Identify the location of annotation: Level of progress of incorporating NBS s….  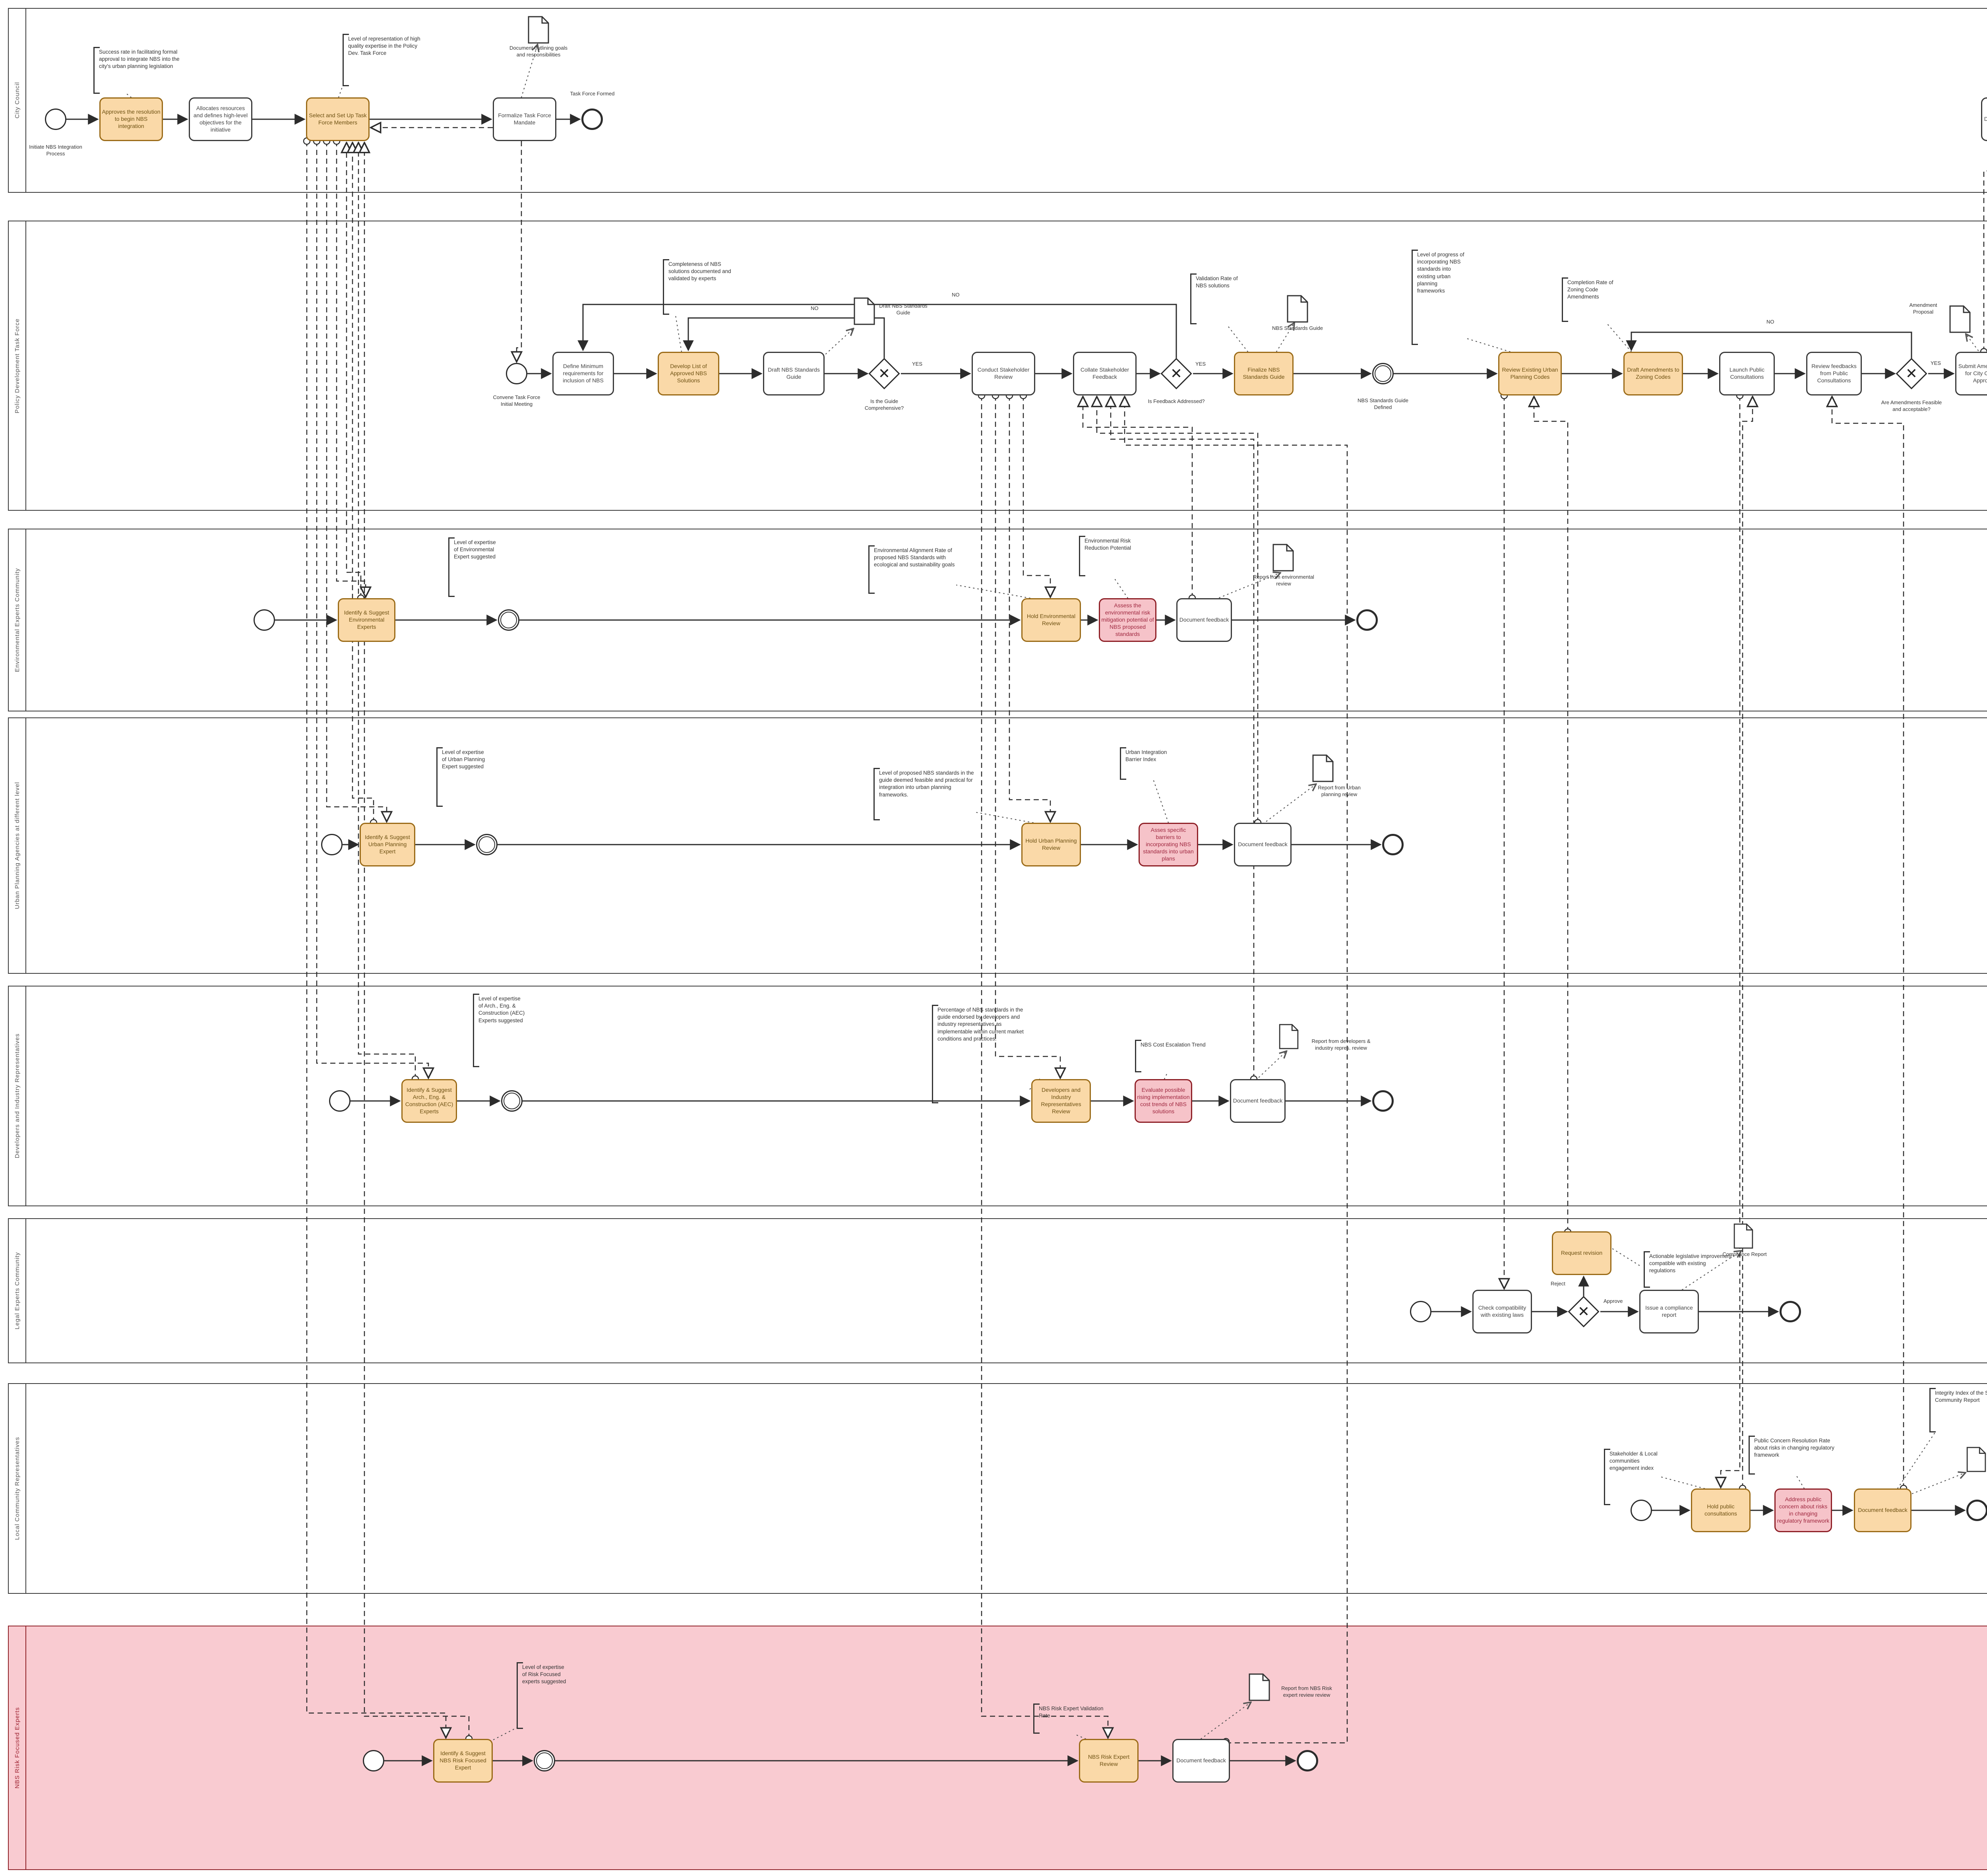
(1440, 297).